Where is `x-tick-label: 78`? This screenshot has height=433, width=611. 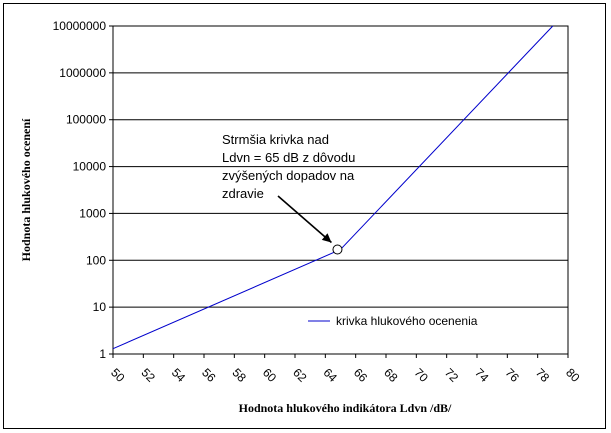 x-tick-label: 78 is located at coordinates (543, 375).